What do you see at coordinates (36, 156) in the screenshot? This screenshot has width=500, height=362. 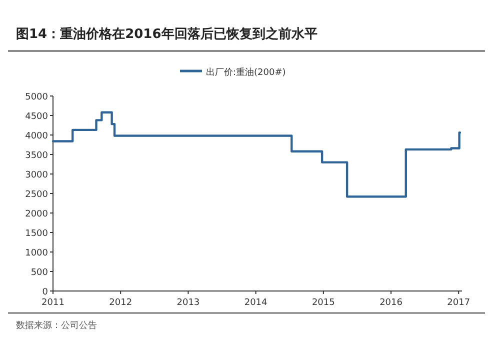 I see `y-tick-label: 3500` at bounding box center [36, 156].